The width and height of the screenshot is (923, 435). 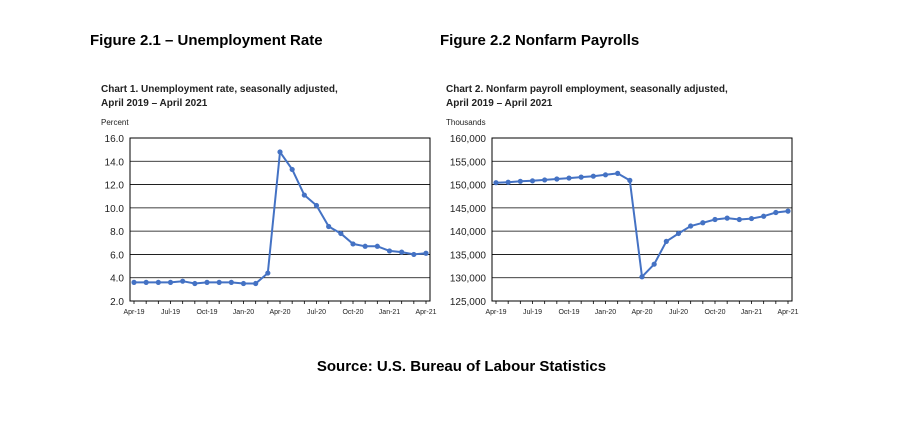 What do you see at coordinates (468, 279) in the screenshot?
I see `y-tick-label: 130,000` at bounding box center [468, 279].